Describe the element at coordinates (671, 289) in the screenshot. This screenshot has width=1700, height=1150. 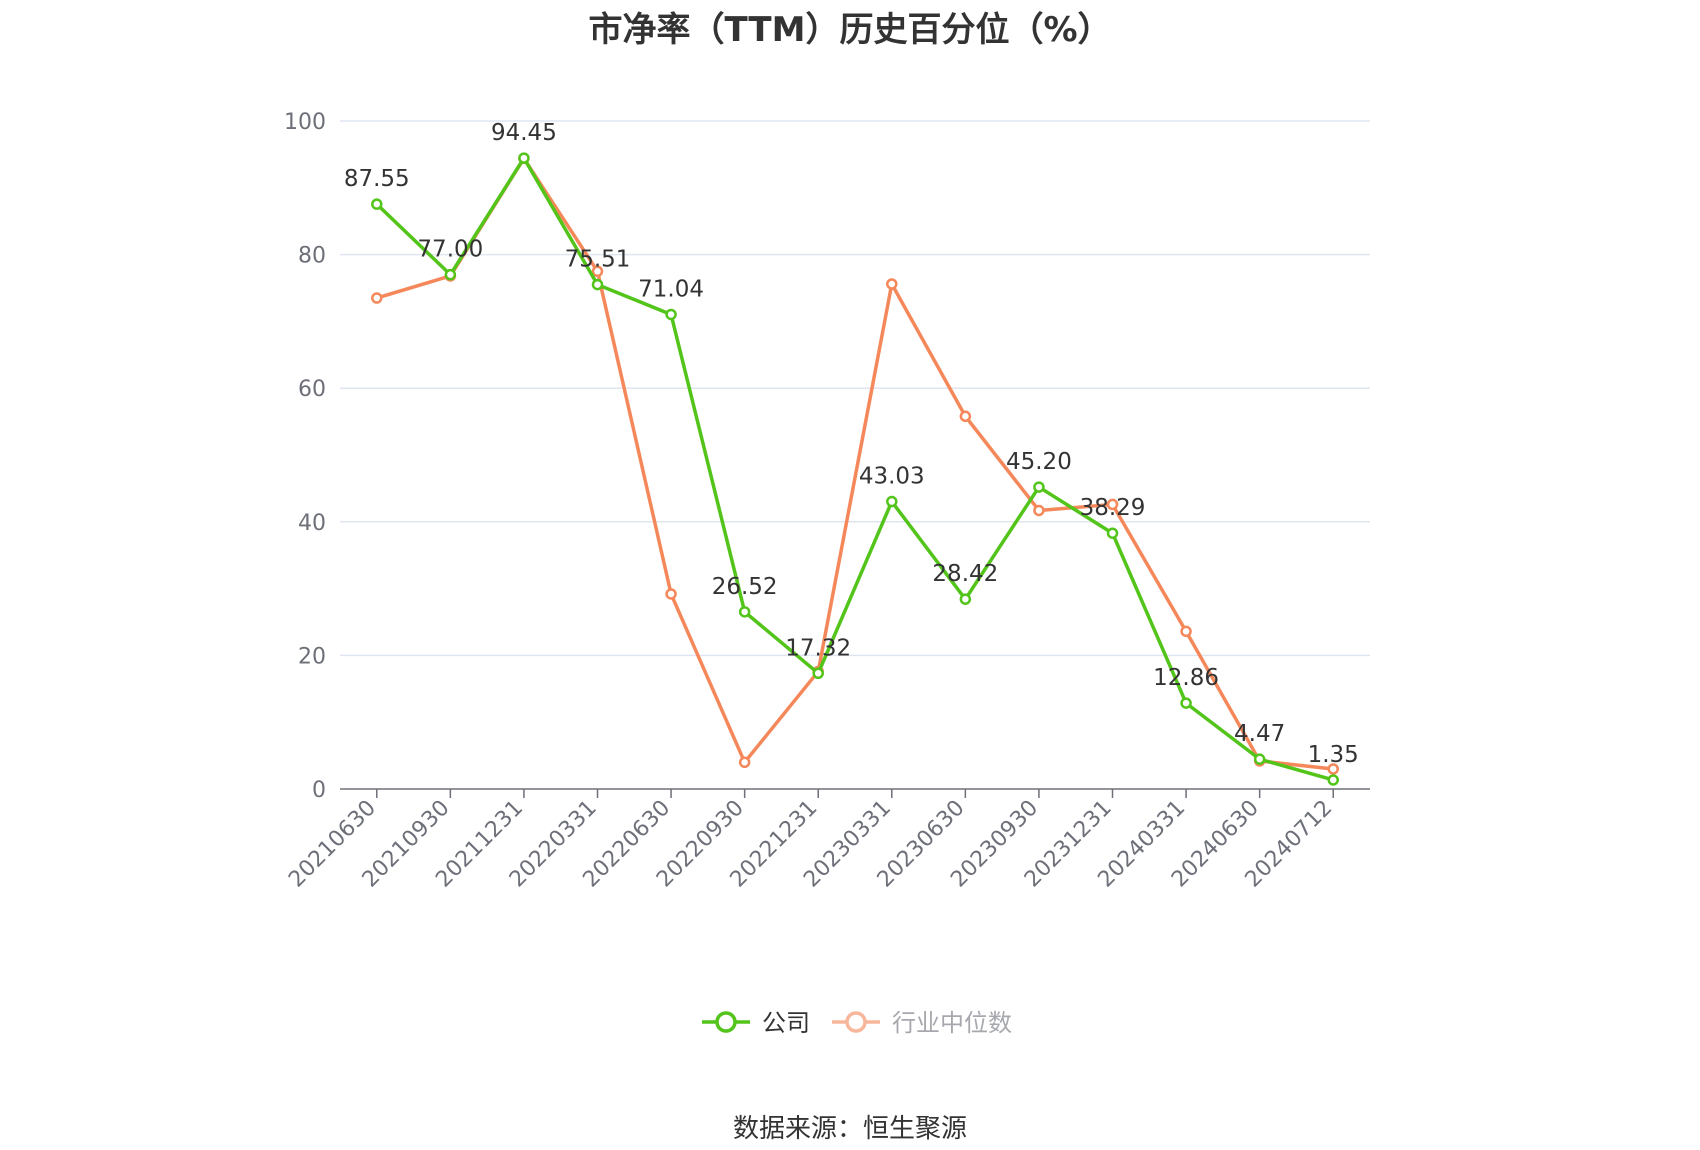
I see `data-label: 71.04` at that location.